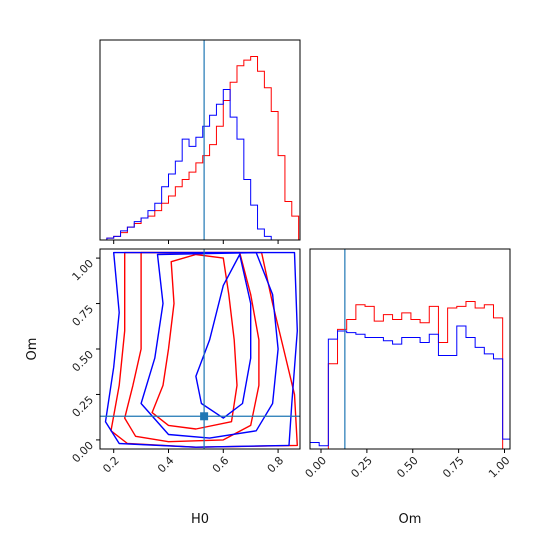 The image size is (550, 550). I want to click on joint-contours, so click(201, 349).